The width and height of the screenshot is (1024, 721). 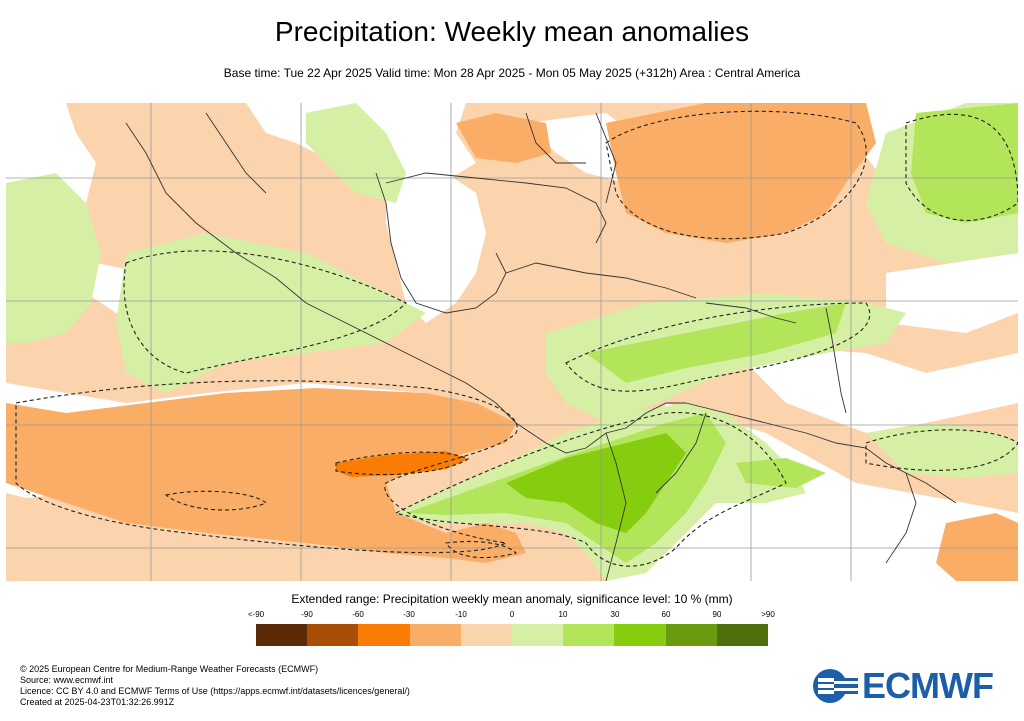 I want to click on ecmwf-logo-icon, so click(x=835, y=686).